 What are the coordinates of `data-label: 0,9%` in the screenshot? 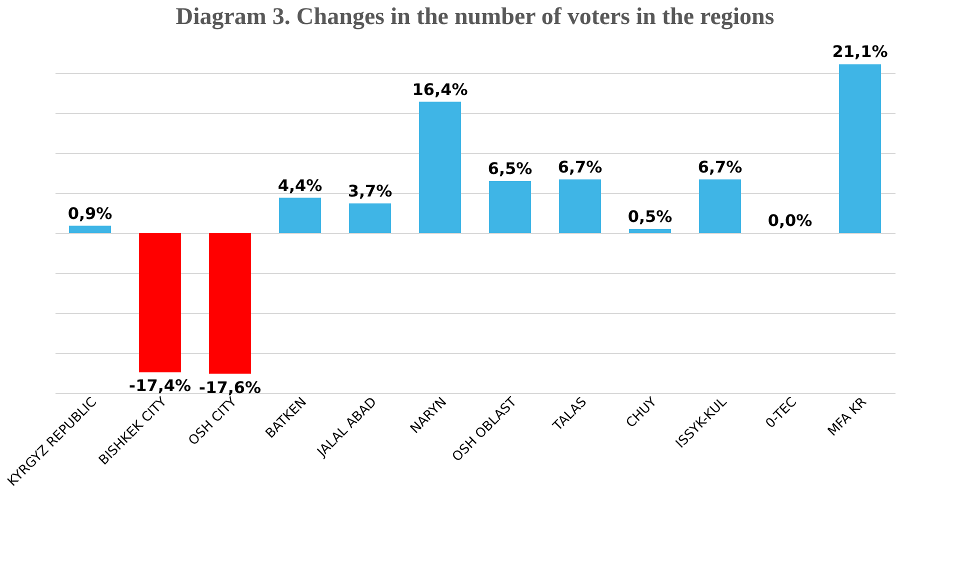 It's located at (90, 213).